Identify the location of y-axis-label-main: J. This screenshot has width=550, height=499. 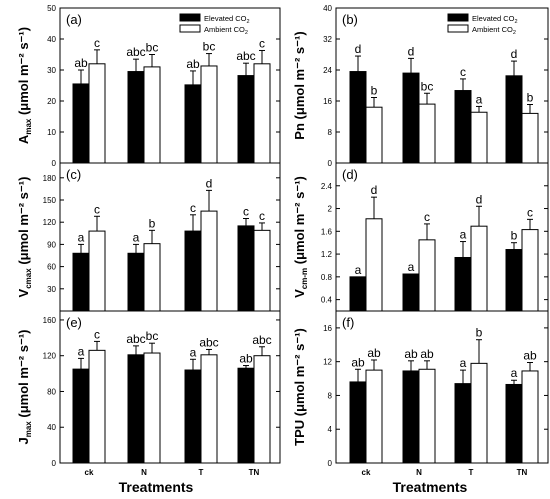
(23, 440).